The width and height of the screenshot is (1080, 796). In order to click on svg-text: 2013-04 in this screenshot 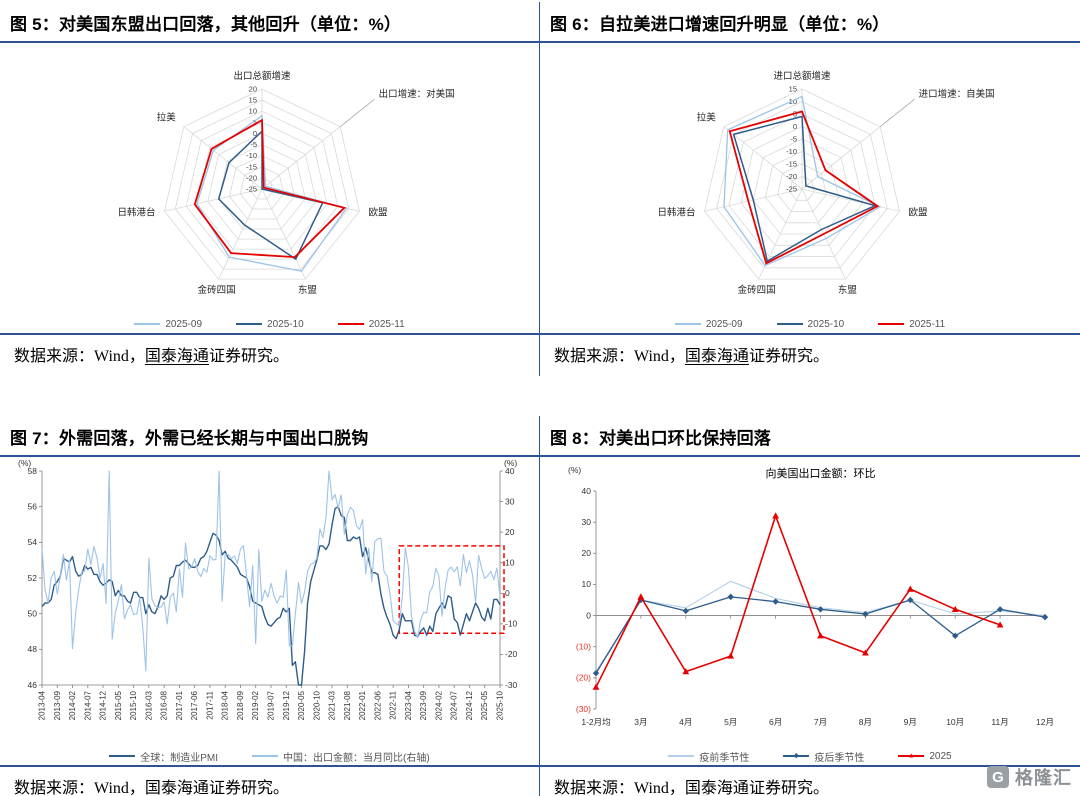, I will do `click(41, 705)`.